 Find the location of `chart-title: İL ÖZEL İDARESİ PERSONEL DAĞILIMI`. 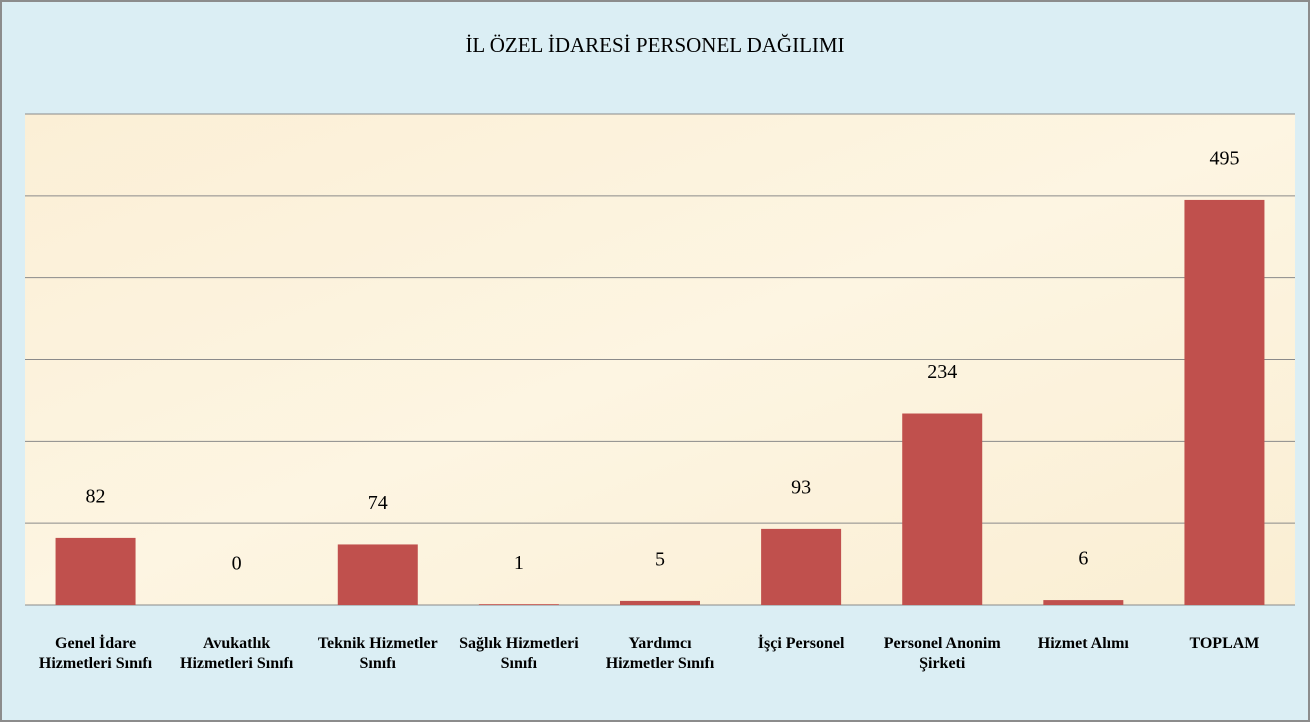

chart-title: İL ÖZEL İDARESİ PERSONEL DAĞILIMI is located at coordinates (654, 45).